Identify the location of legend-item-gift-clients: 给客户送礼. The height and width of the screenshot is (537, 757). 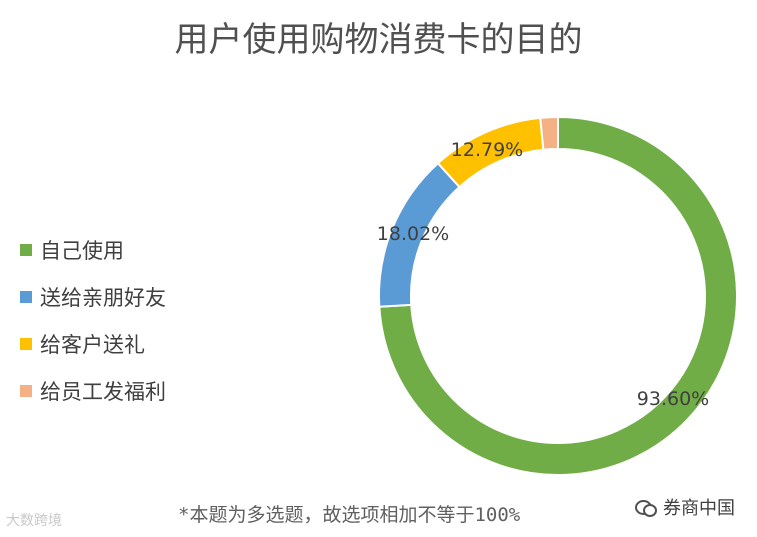
(93, 343).